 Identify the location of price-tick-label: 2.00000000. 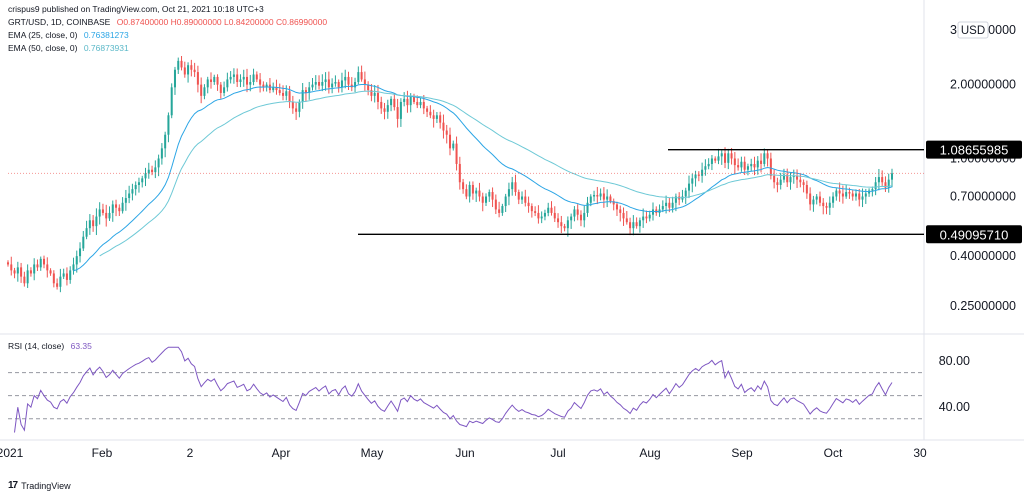
(983, 85).